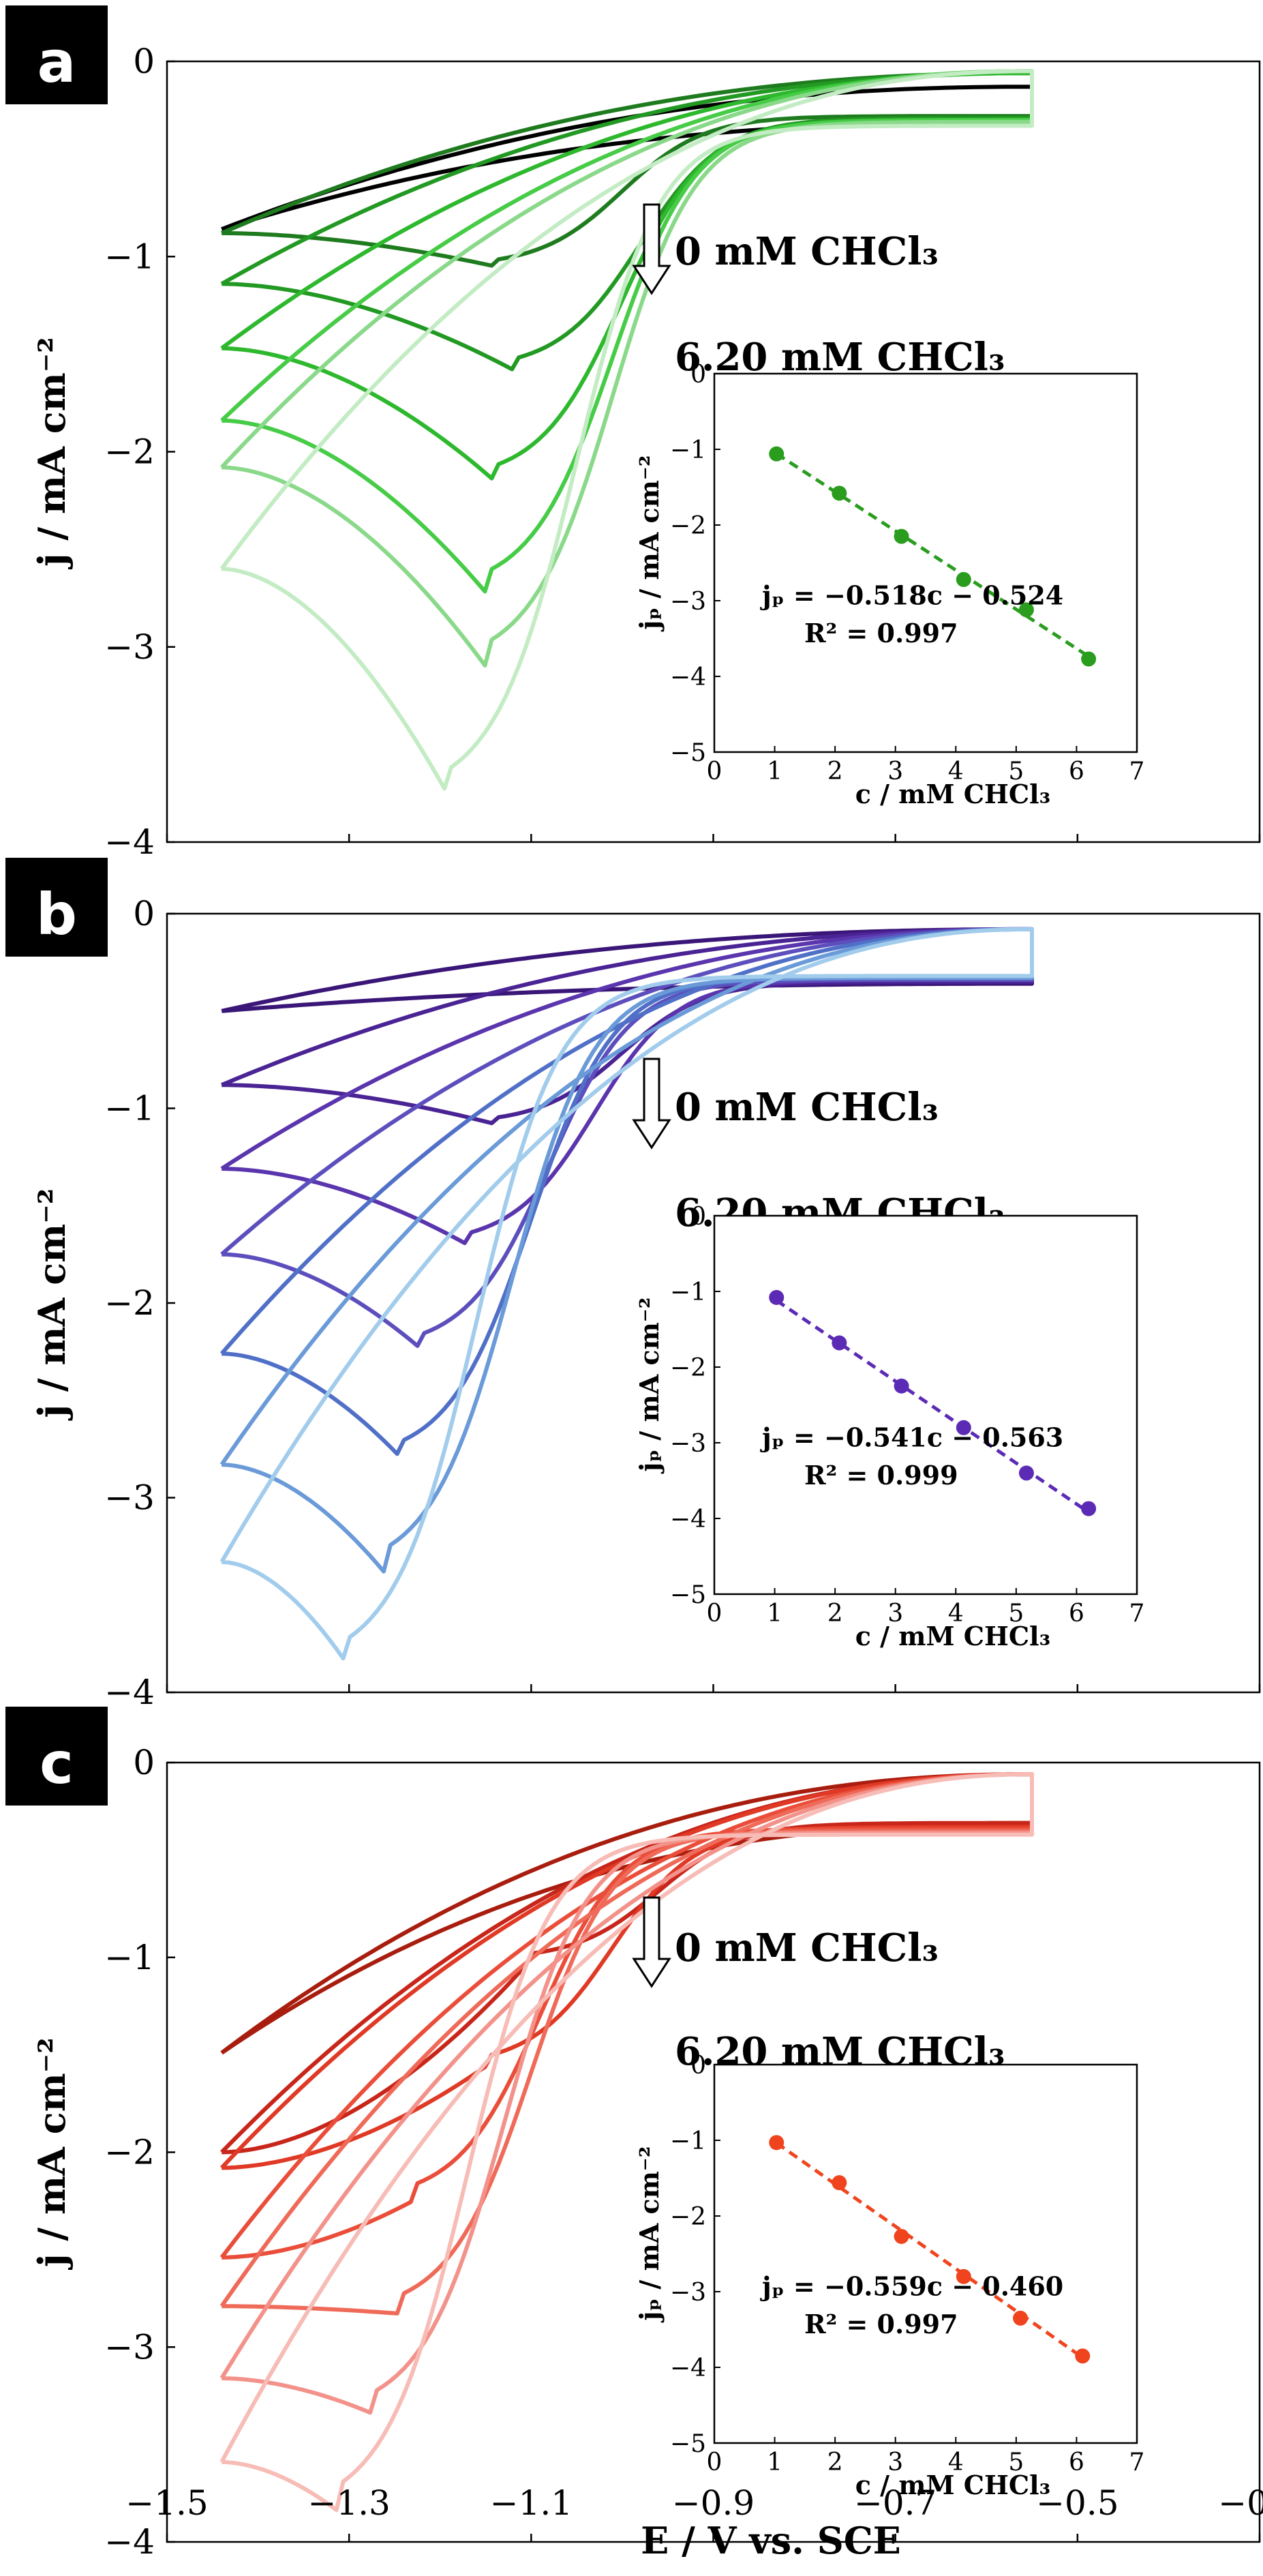  What do you see at coordinates (688, 526) in the screenshot?
I see `inset-y-tick-label: −2` at bounding box center [688, 526].